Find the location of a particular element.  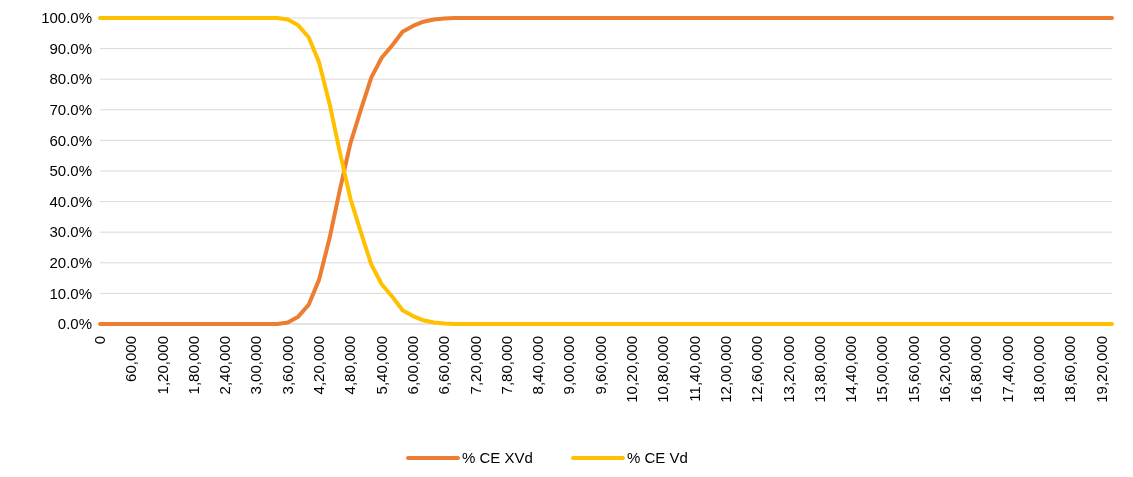

y-tick-label: 80.0% is located at coordinates (70, 79).